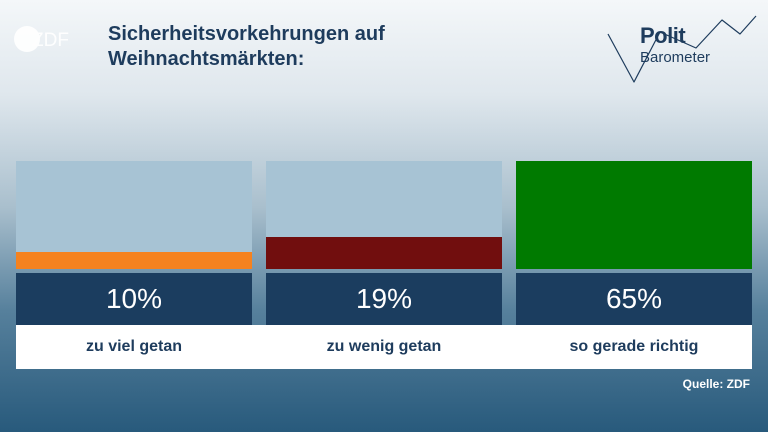  Describe the element at coordinates (134, 346) in the screenshot. I see `category-label: zu viel getan` at that location.